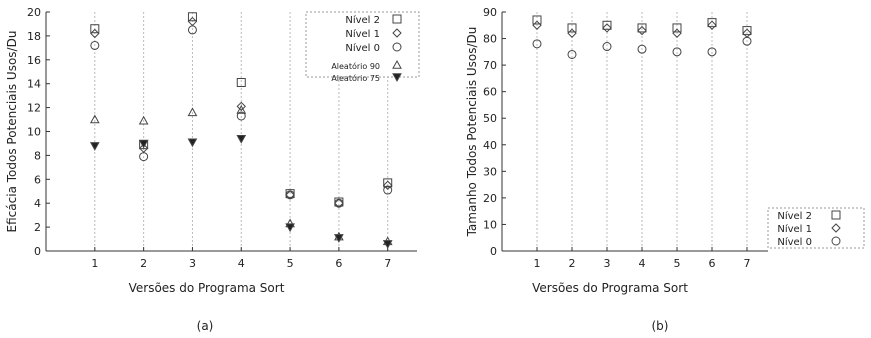  What do you see at coordinates (490, 118) in the screenshot?
I see `y-tick-label: 50` at bounding box center [490, 118].